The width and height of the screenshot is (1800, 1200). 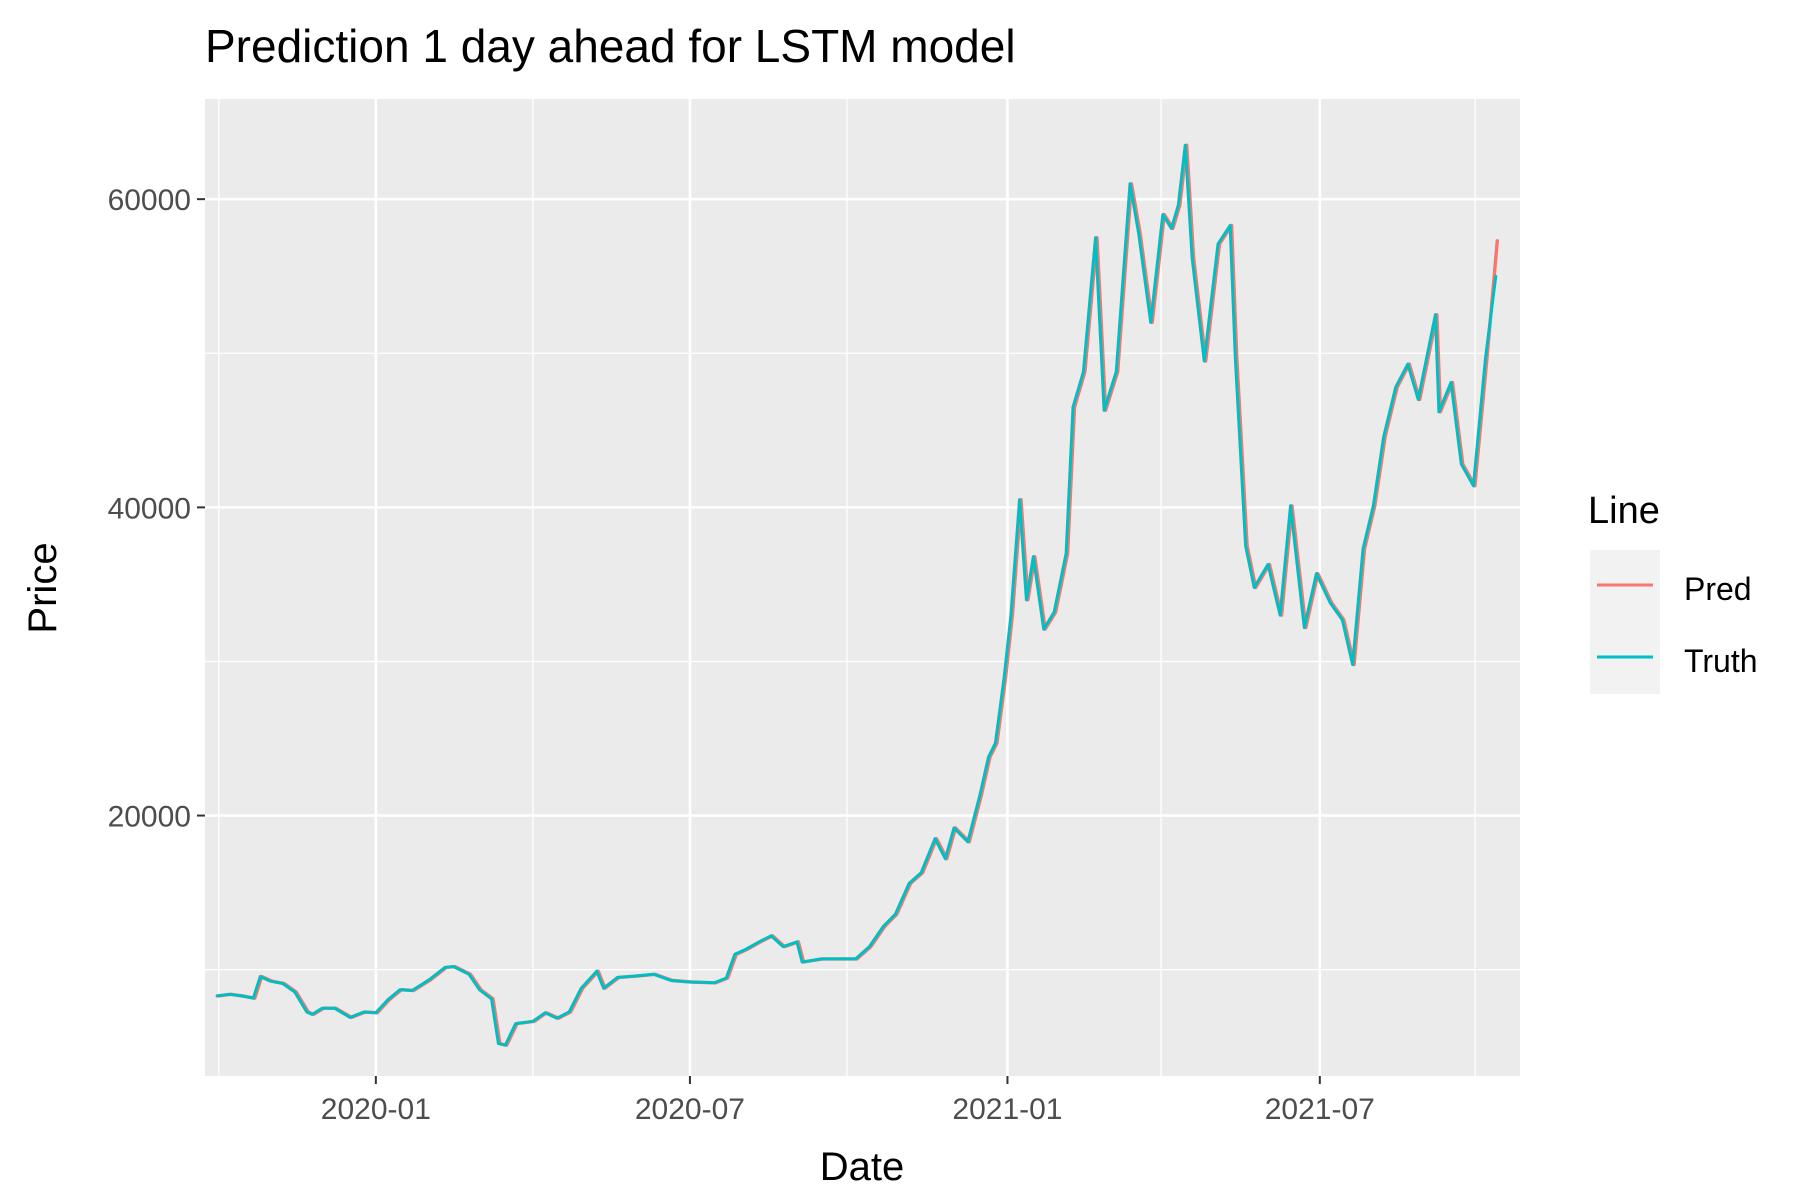 What do you see at coordinates (1673, 592) in the screenshot?
I see `legend: Line Pred Truth` at bounding box center [1673, 592].